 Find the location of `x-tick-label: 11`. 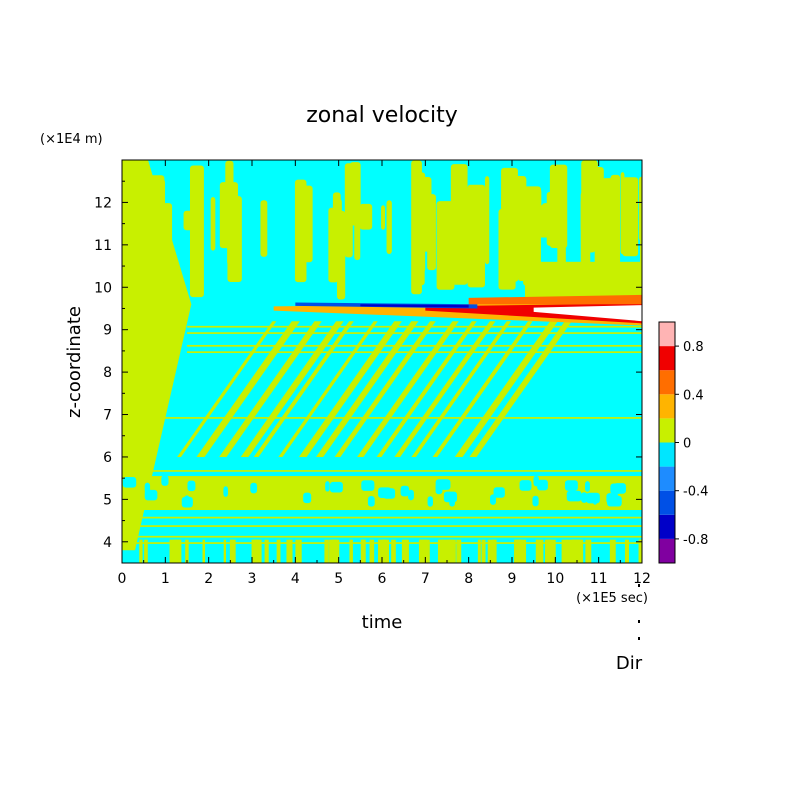

x-tick-label: 11 is located at coordinates (599, 579).